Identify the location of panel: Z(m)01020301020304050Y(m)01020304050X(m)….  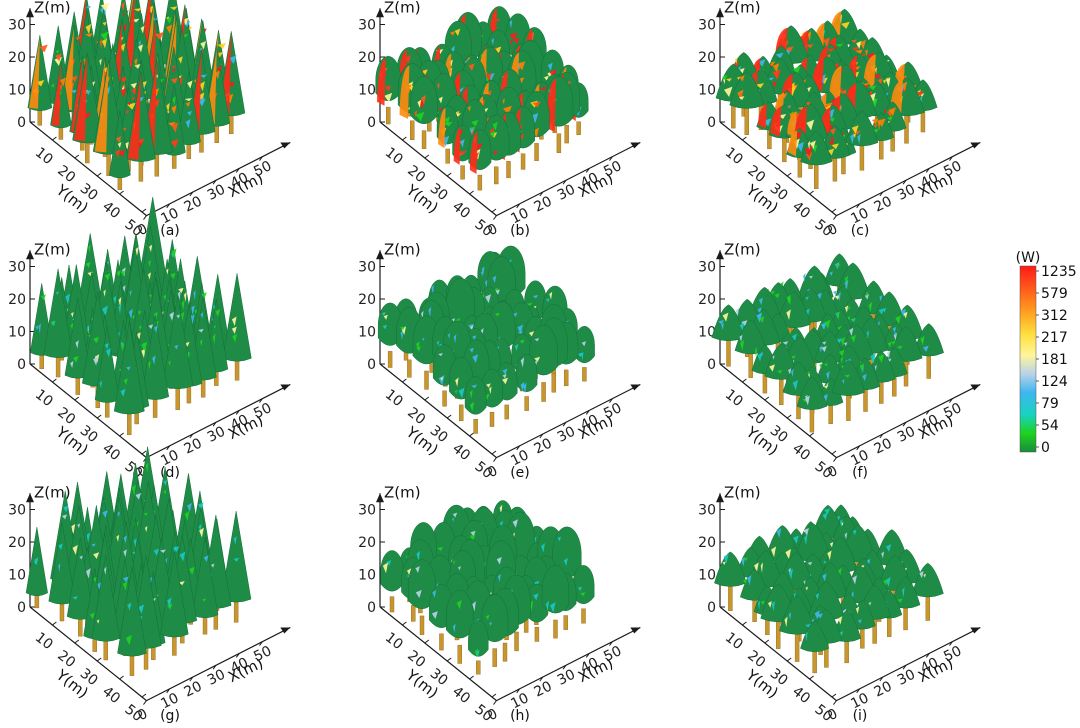
(839, 361).